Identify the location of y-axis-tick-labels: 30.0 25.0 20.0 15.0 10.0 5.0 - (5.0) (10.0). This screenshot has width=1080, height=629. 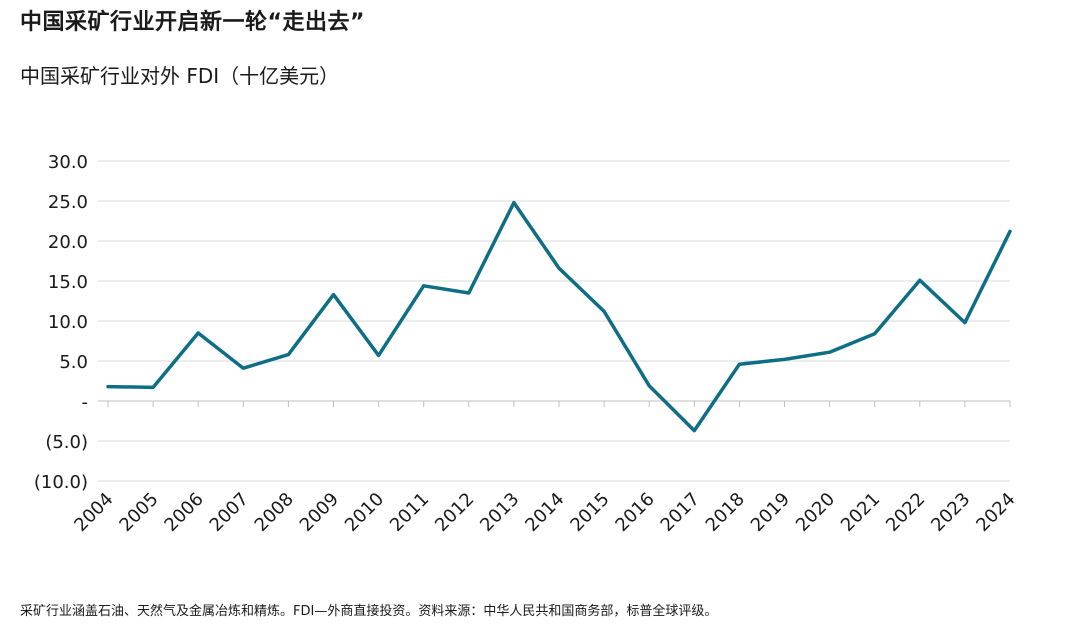
(61, 322).